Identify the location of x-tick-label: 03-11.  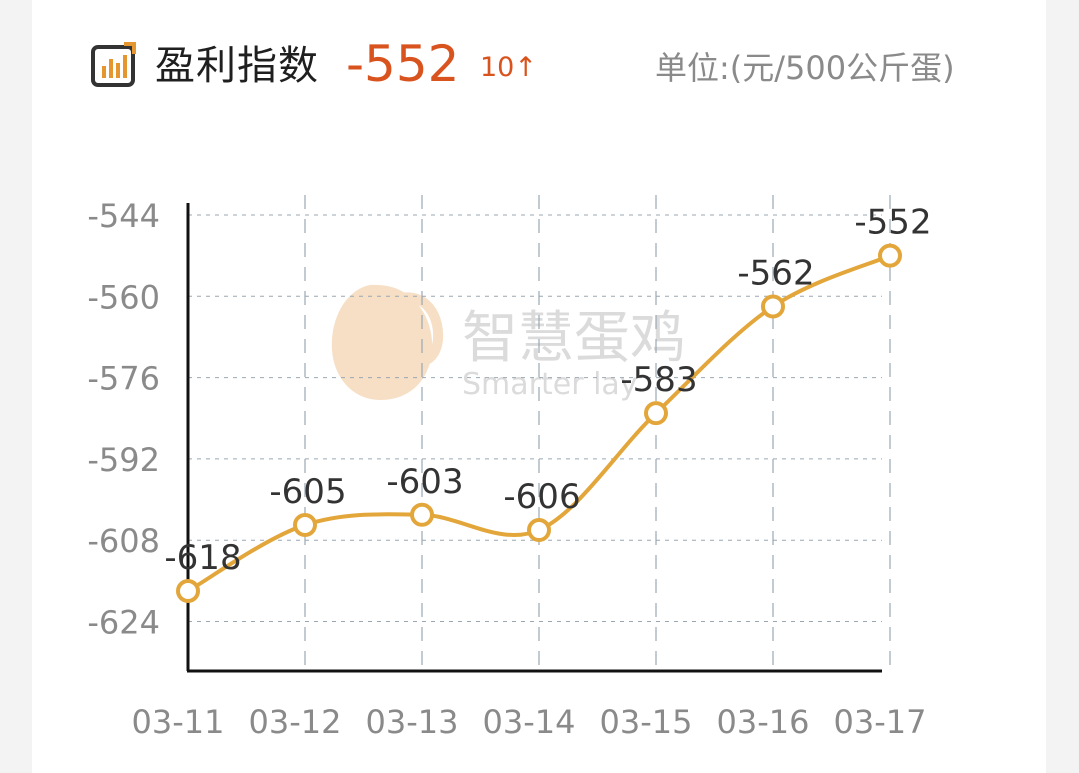
(178, 722).